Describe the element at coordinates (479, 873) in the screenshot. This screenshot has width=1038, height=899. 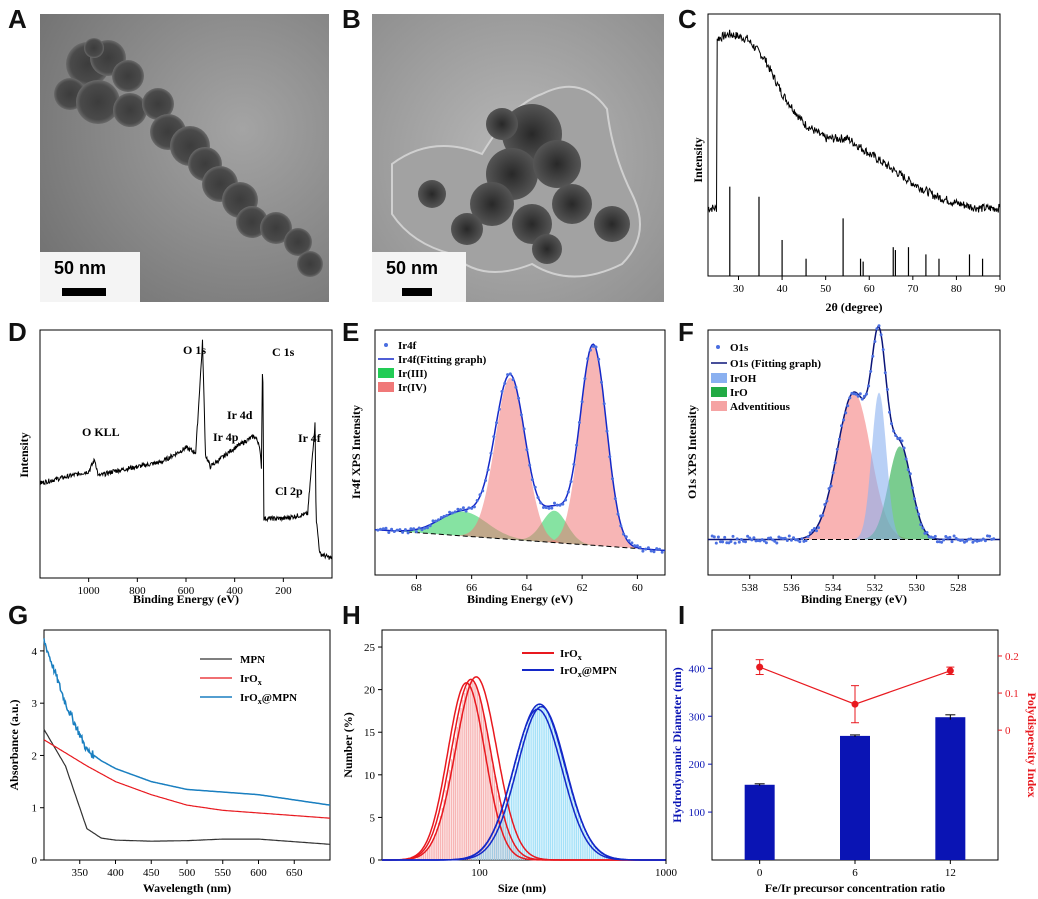
I see `xtick-label-h: 100` at that location.